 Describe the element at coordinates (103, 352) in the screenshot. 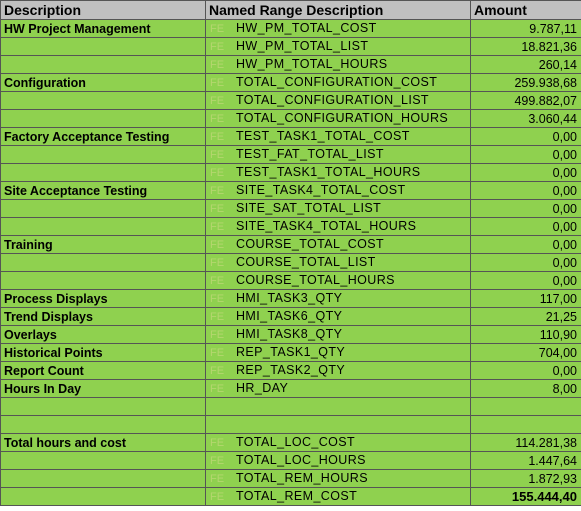

I see `description-cell: Historical Points` at that location.